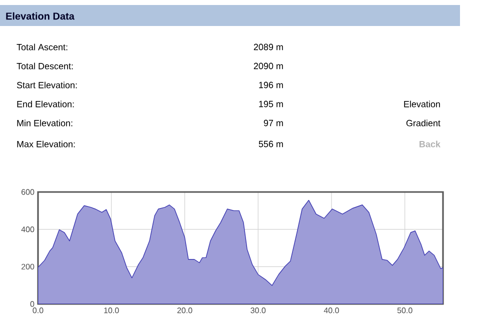  Describe the element at coordinates (38, 311) in the screenshot. I see `x-tick-label: 0.0` at that location.